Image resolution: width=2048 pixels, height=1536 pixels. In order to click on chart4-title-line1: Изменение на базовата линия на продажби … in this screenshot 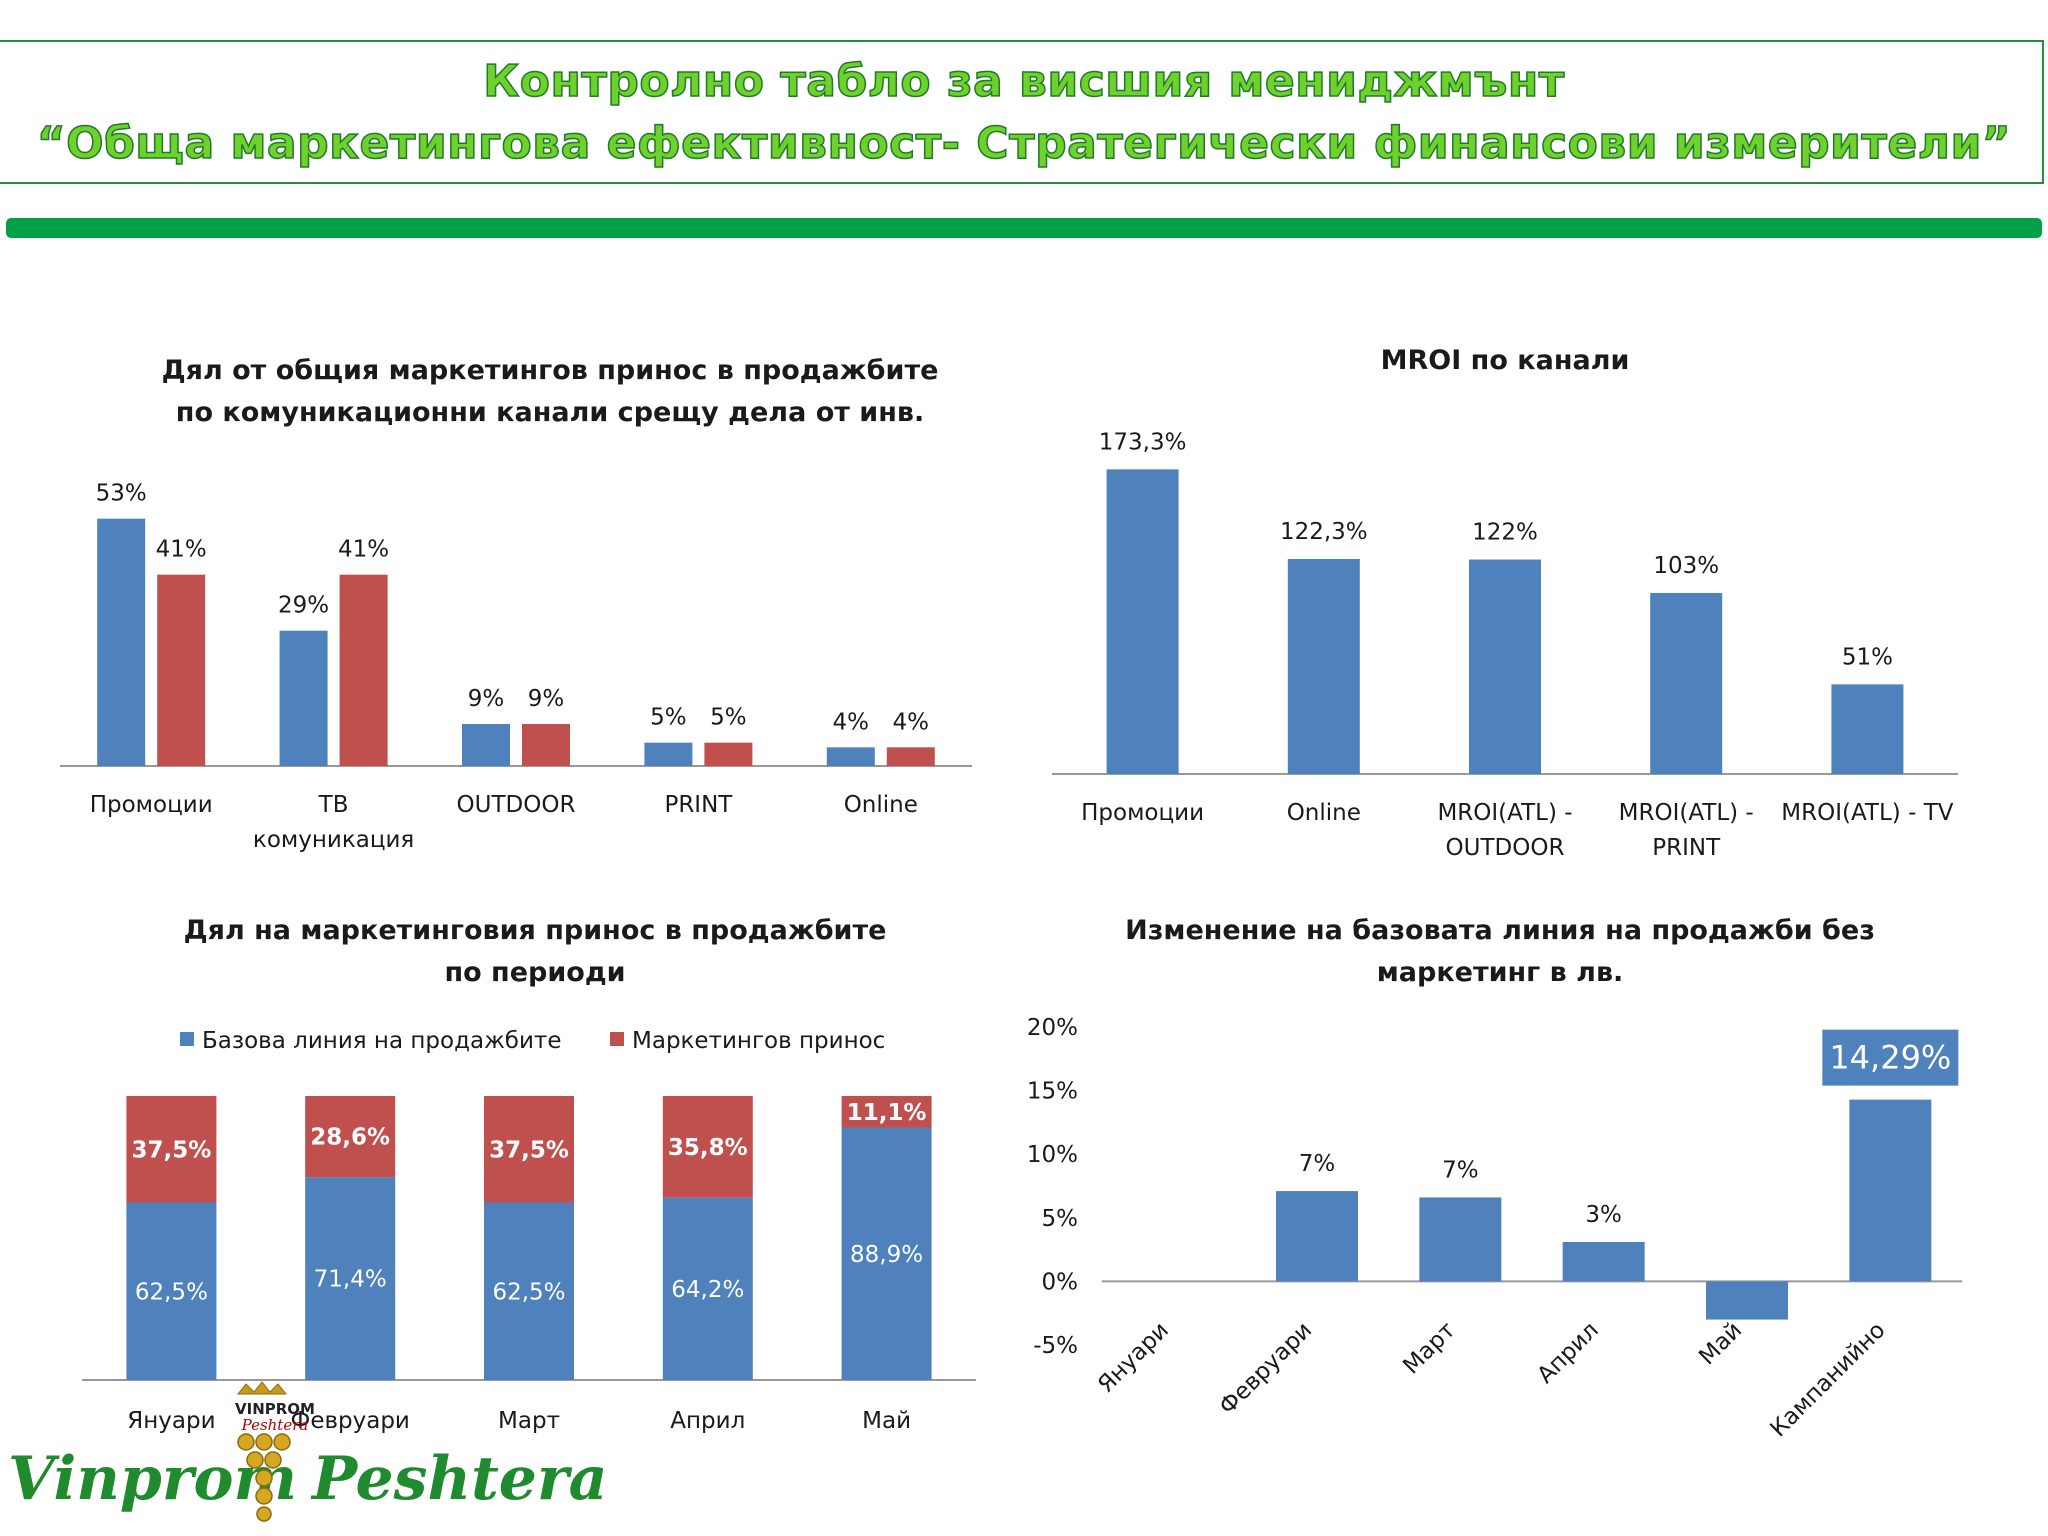, I will do `click(1500, 930)`.